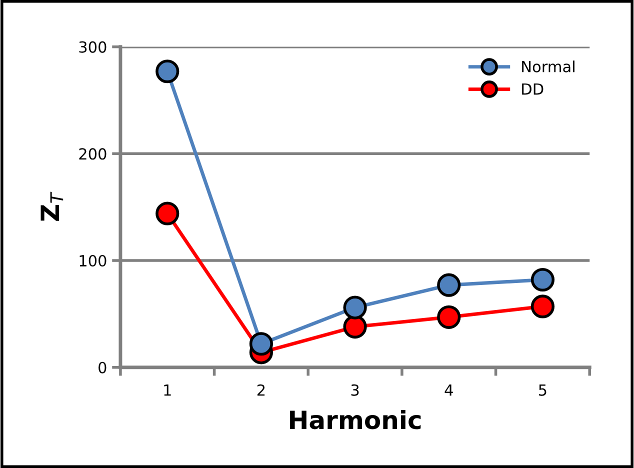 This screenshot has width=634, height=468. I want to click on x-axis-title: Harmonic, so click(355, 420).